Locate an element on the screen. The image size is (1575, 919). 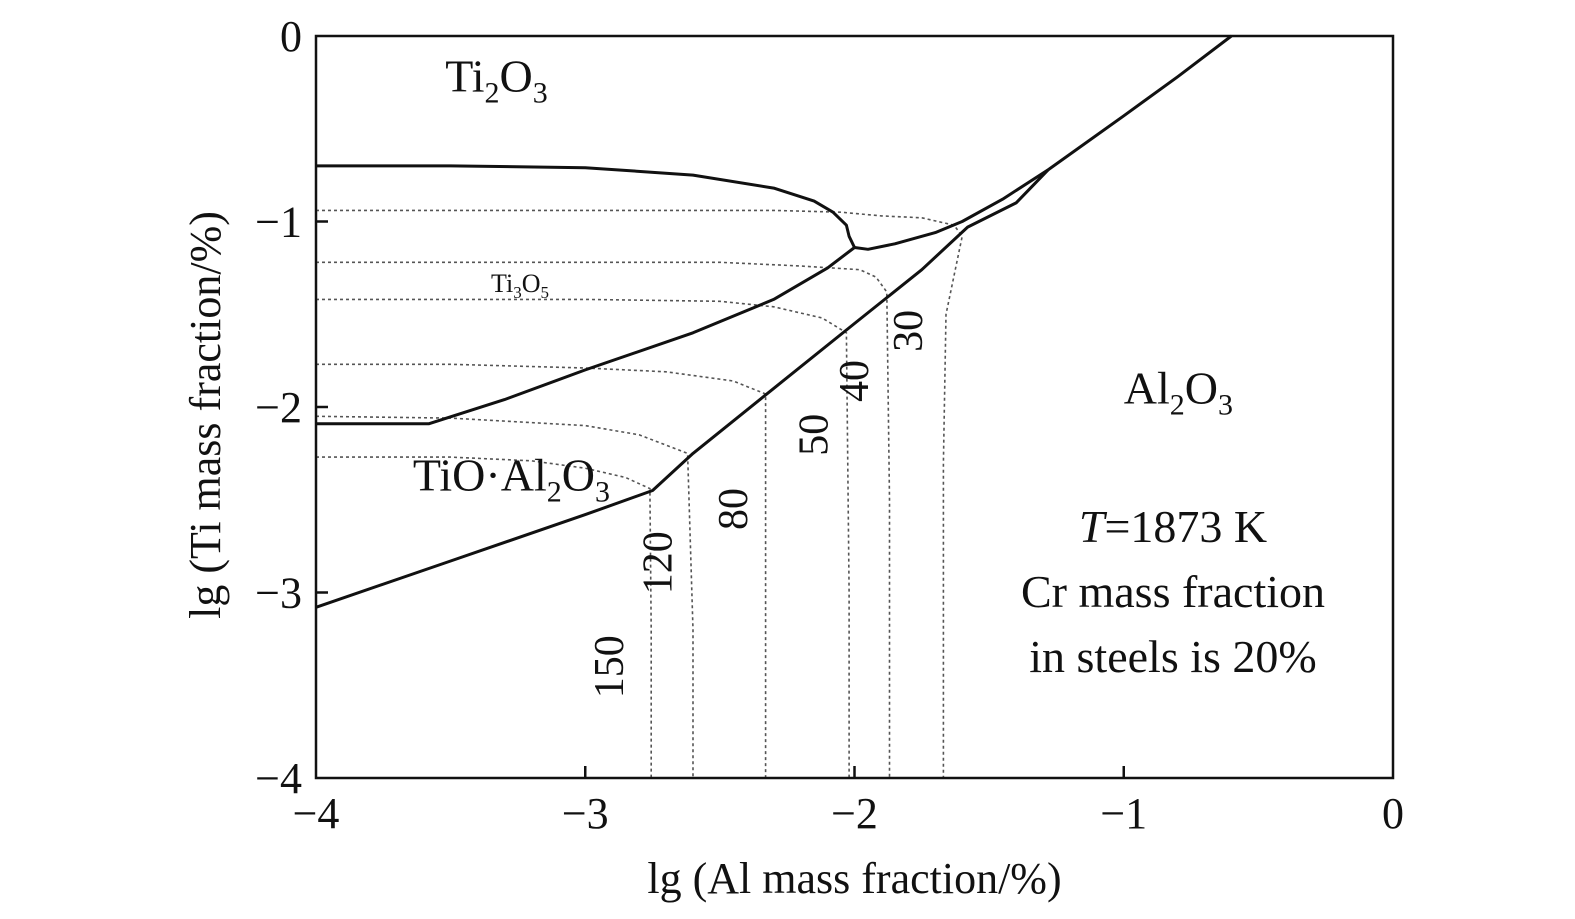
x-tick-label: −1 is located at coordinates (1123, 813).